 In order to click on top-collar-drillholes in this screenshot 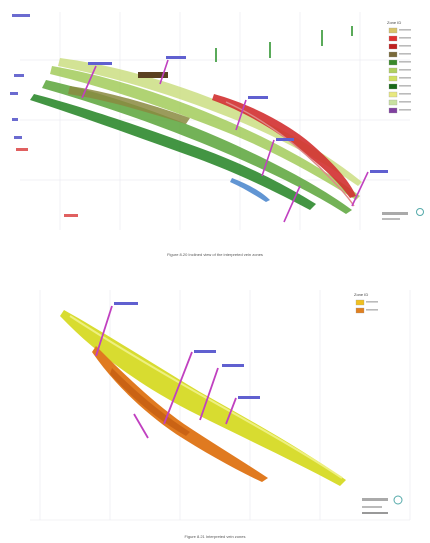, I will do `click(284, 44)`.